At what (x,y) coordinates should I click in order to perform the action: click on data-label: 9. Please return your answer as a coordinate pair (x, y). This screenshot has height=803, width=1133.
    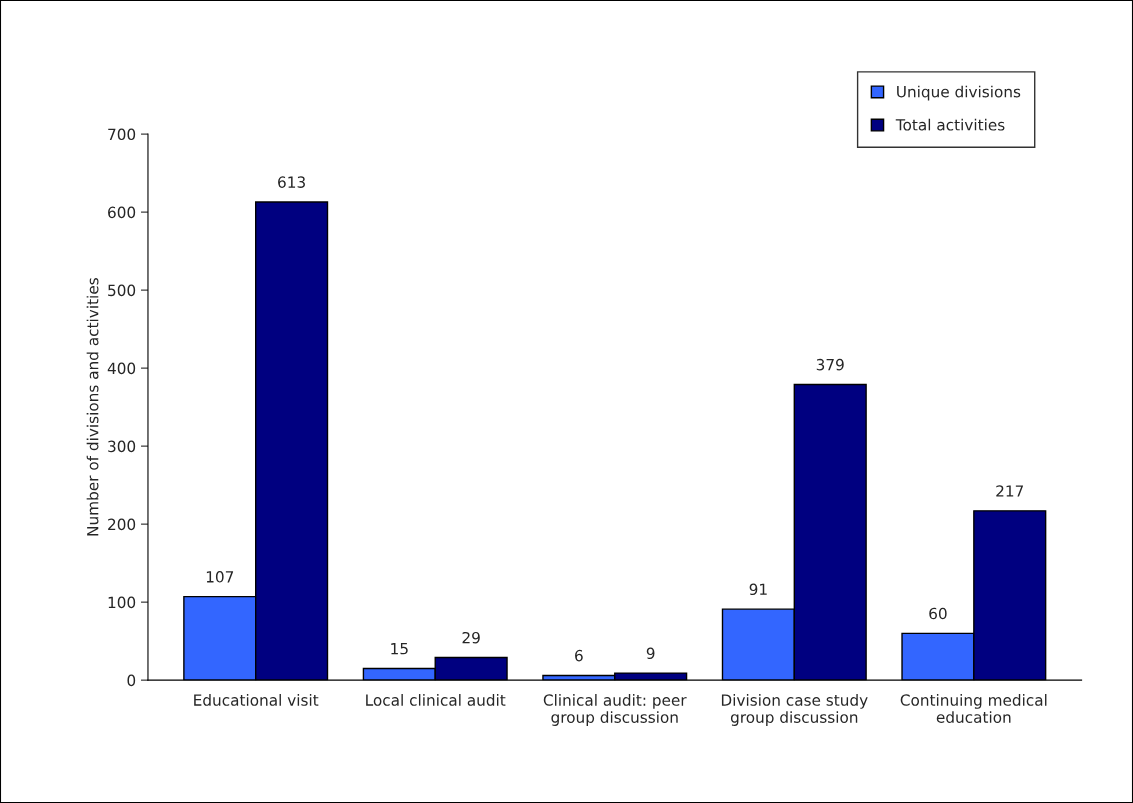
    Looking at the image, I should click on (650, 653).